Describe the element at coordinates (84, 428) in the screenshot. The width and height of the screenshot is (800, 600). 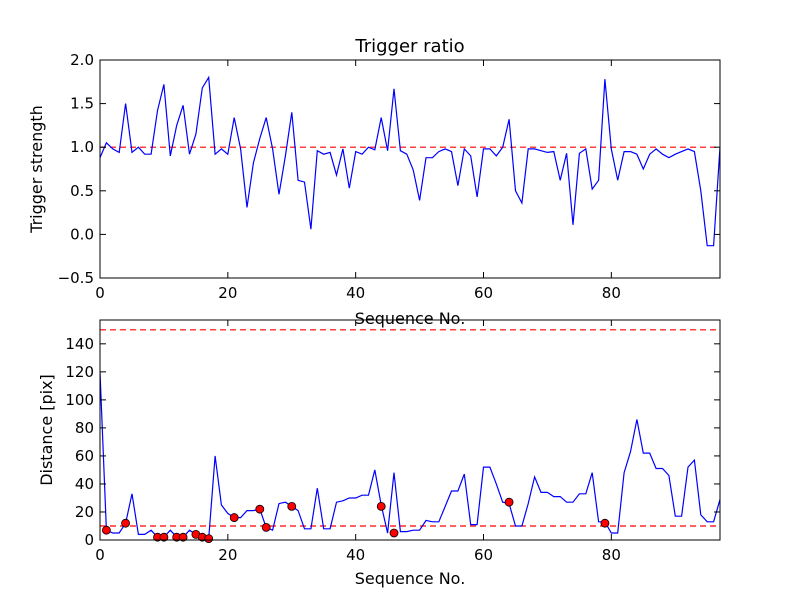
I see `y-tick-label: 80` at that location.